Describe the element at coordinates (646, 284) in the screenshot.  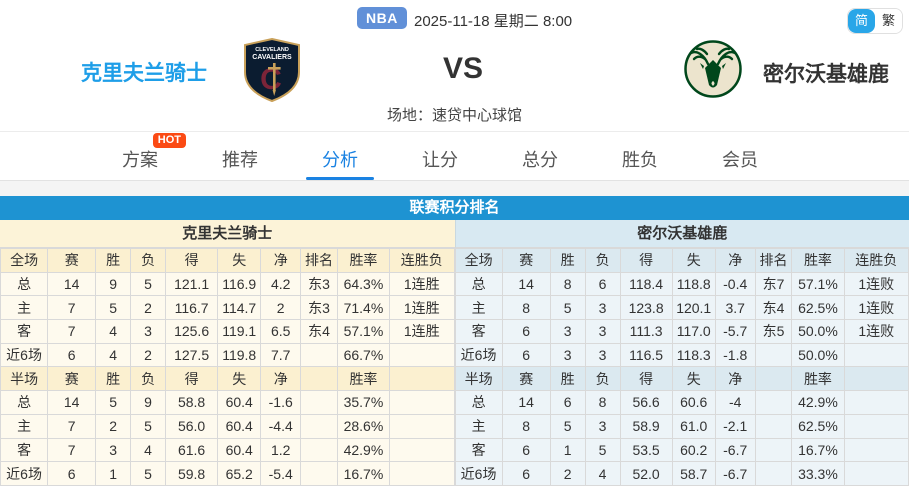
I see `data-cell: 118.4` at that location.